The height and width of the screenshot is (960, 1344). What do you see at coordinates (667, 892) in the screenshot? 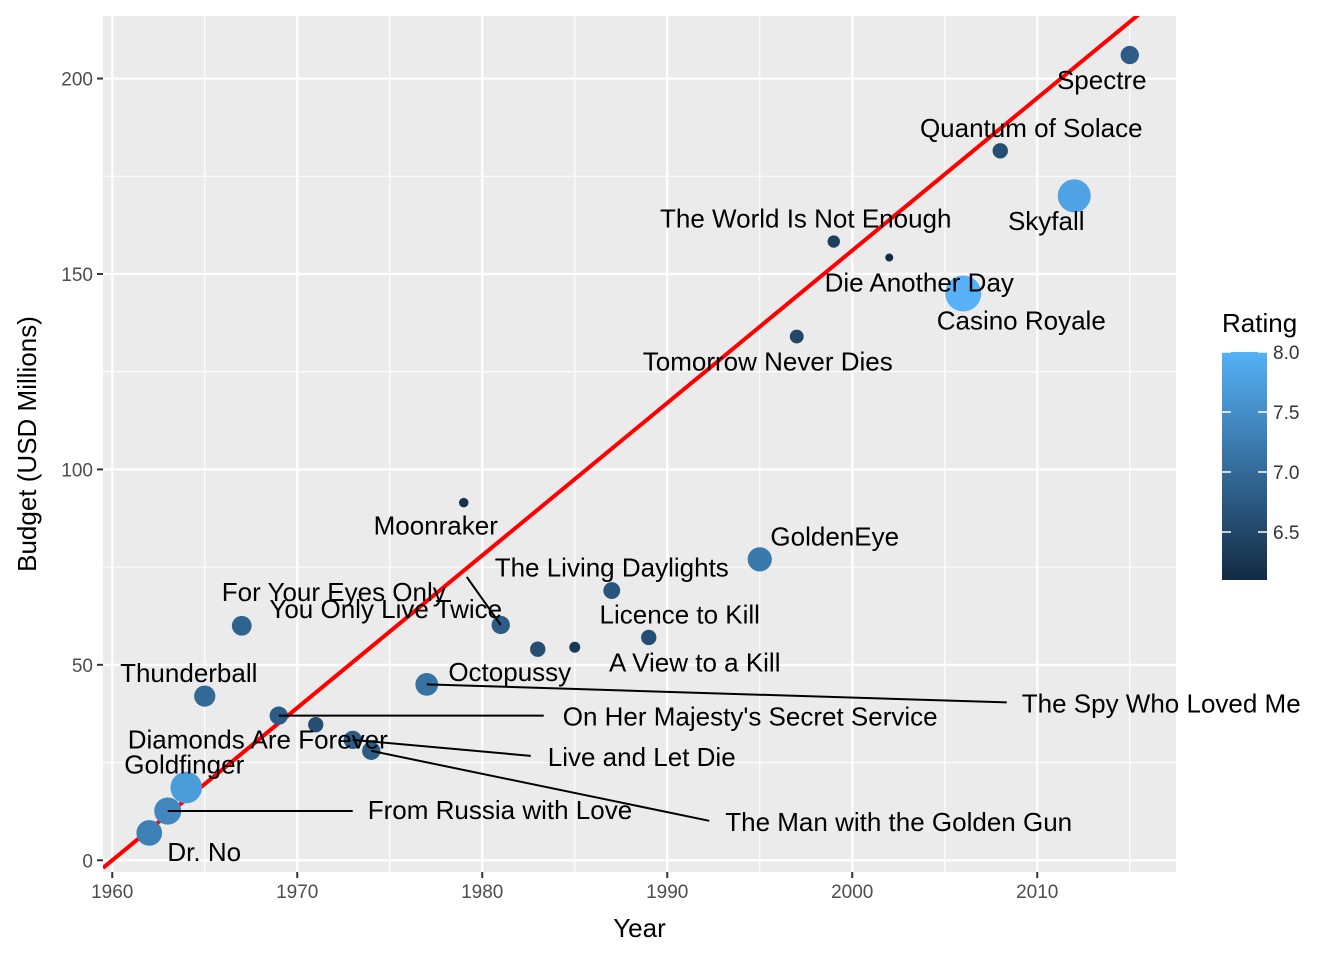
I see `x-tick-label: 1990` at bounding box center [667, 892].